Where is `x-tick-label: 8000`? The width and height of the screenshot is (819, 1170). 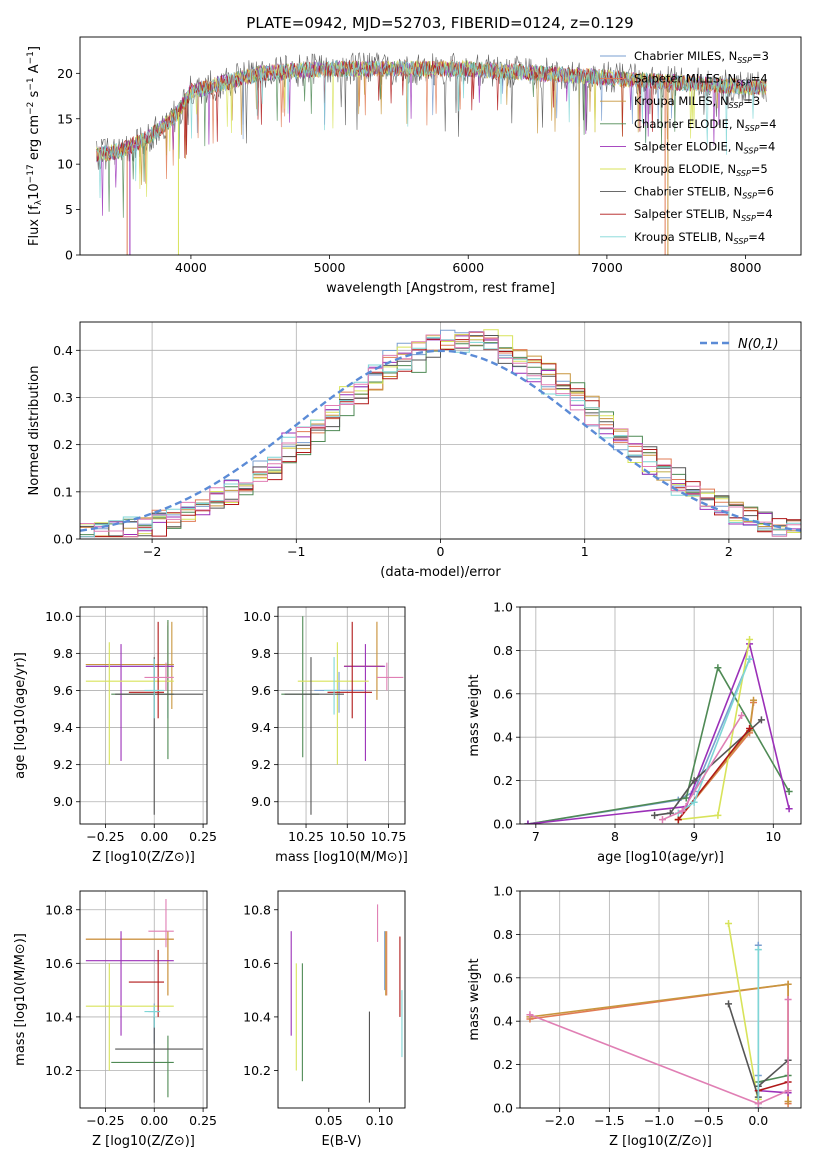 x-tick-label: 8000 is located at coordinates (746, 267).